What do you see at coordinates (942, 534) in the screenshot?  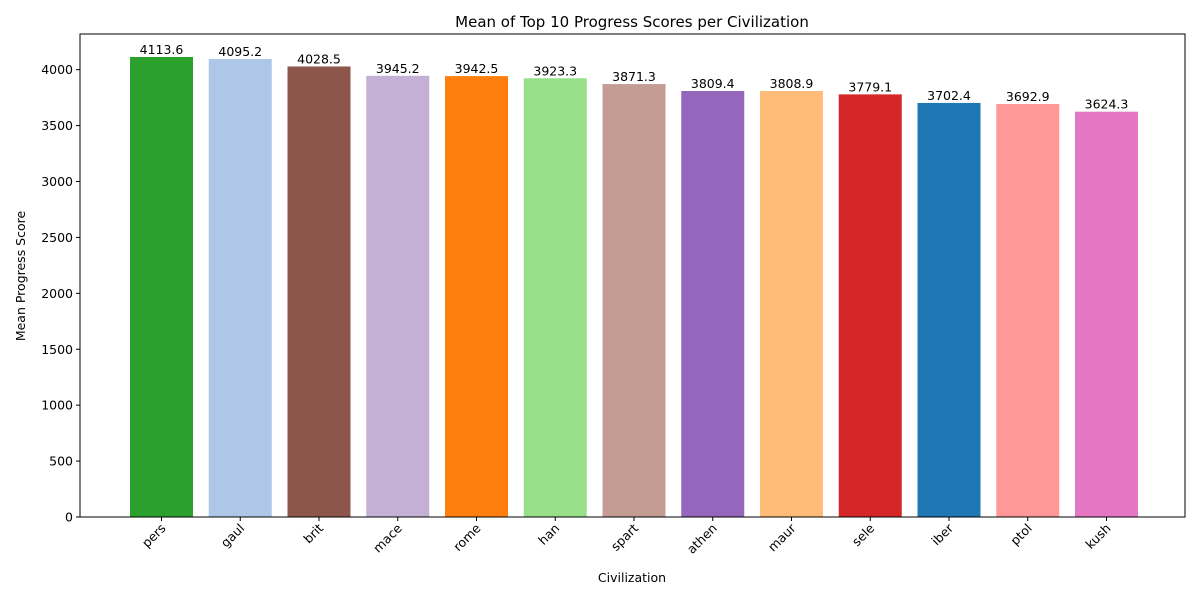 I see `x-tick-label-iber: iber` at bounding box center [942, 534].